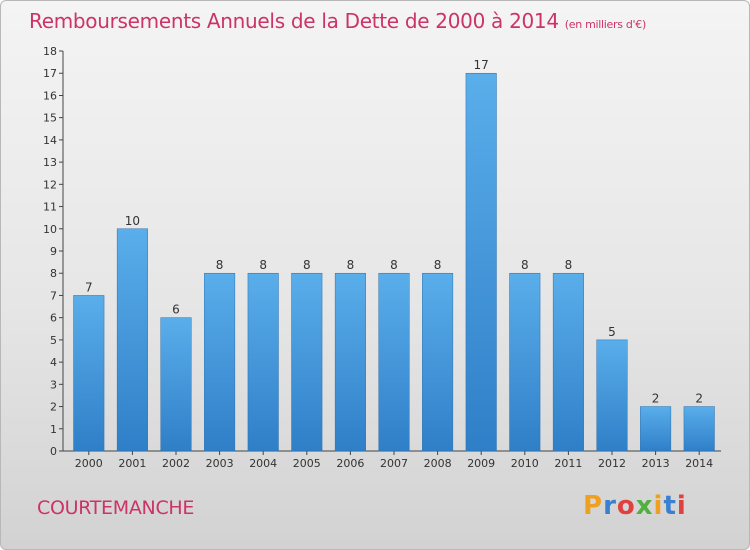  Describe the element at coordinates (350, 362) in the screenshot. I see `bar-2006` at that location.